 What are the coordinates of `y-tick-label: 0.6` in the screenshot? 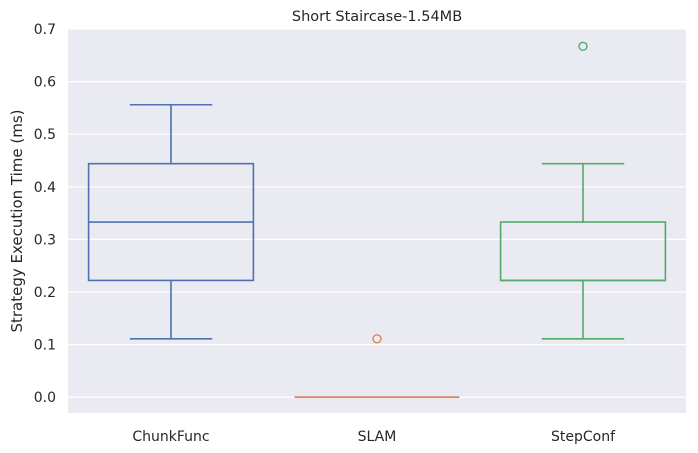 It's located at (45, 83).